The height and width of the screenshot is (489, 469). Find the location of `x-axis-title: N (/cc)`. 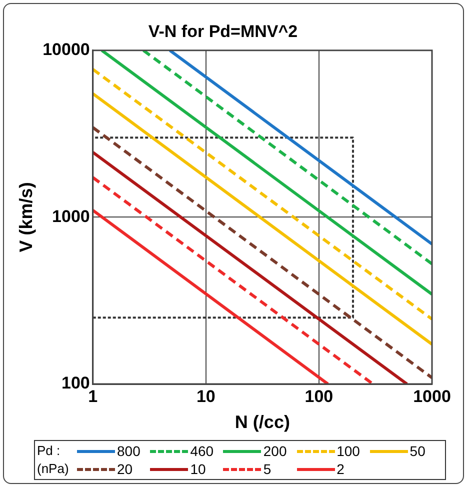

x-axis-title: N (/cc) is located at coordinates (262, 422).